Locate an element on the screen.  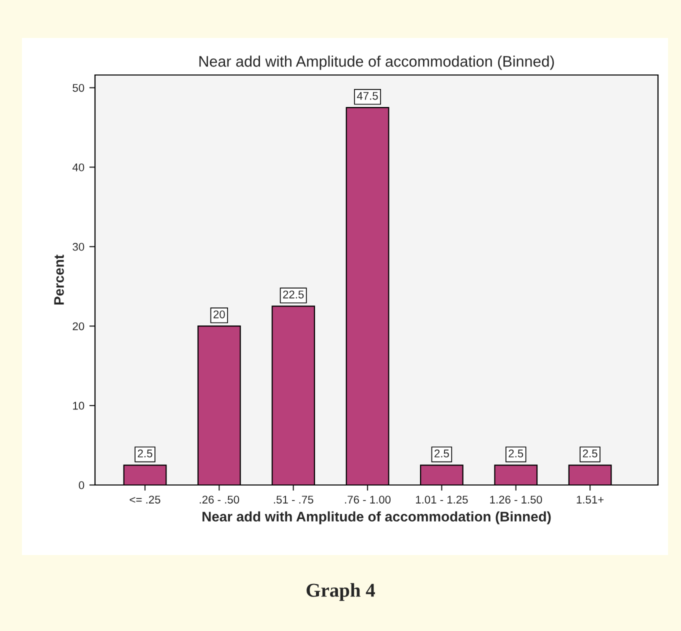
chart-title: Near add with Amplitude of accommodation (Binned) is located at coordinates (376, 63).